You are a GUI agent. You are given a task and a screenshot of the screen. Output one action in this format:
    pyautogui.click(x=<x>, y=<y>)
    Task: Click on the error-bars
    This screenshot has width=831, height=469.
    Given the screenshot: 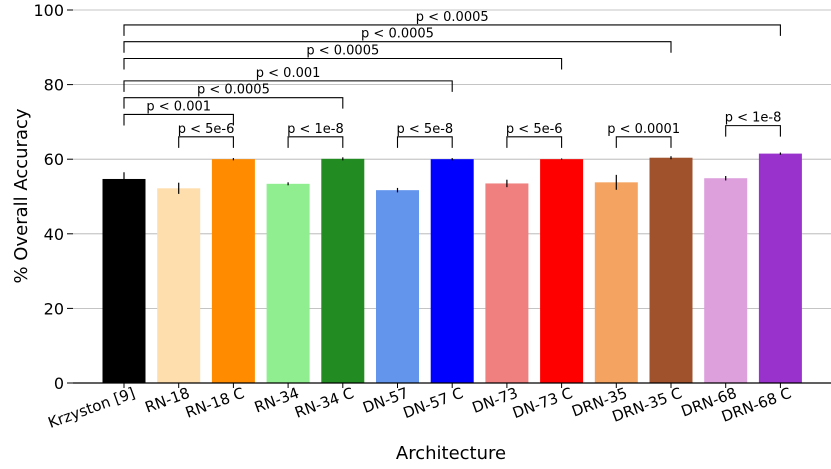 What is the action you would take?
    pyautogui.click(x=452, y=173)
    